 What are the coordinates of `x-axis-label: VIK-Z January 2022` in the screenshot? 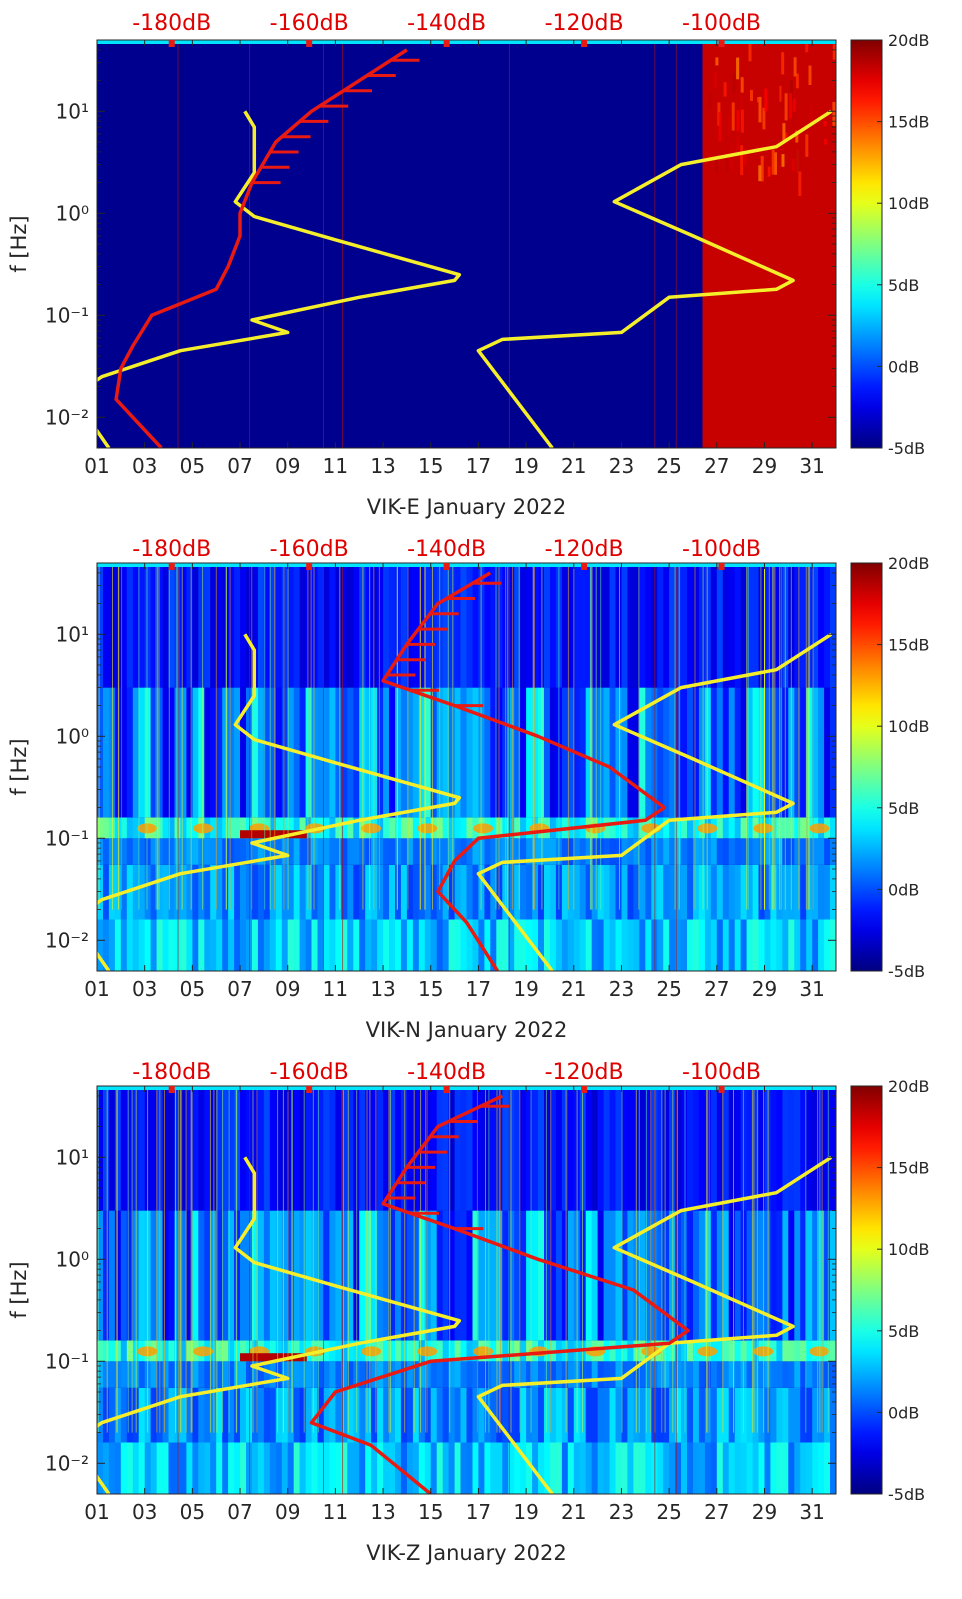 It's located at (466, 1553).